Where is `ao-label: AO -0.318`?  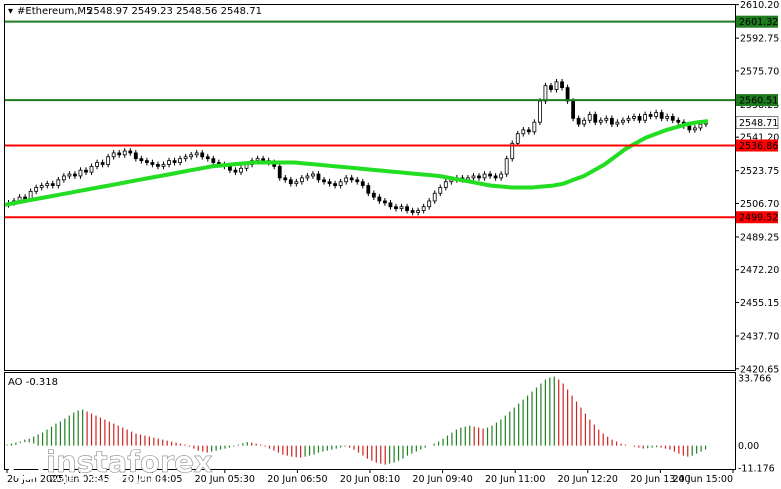 ao-label: AO -0.318 is located at coordinates (33, 382).